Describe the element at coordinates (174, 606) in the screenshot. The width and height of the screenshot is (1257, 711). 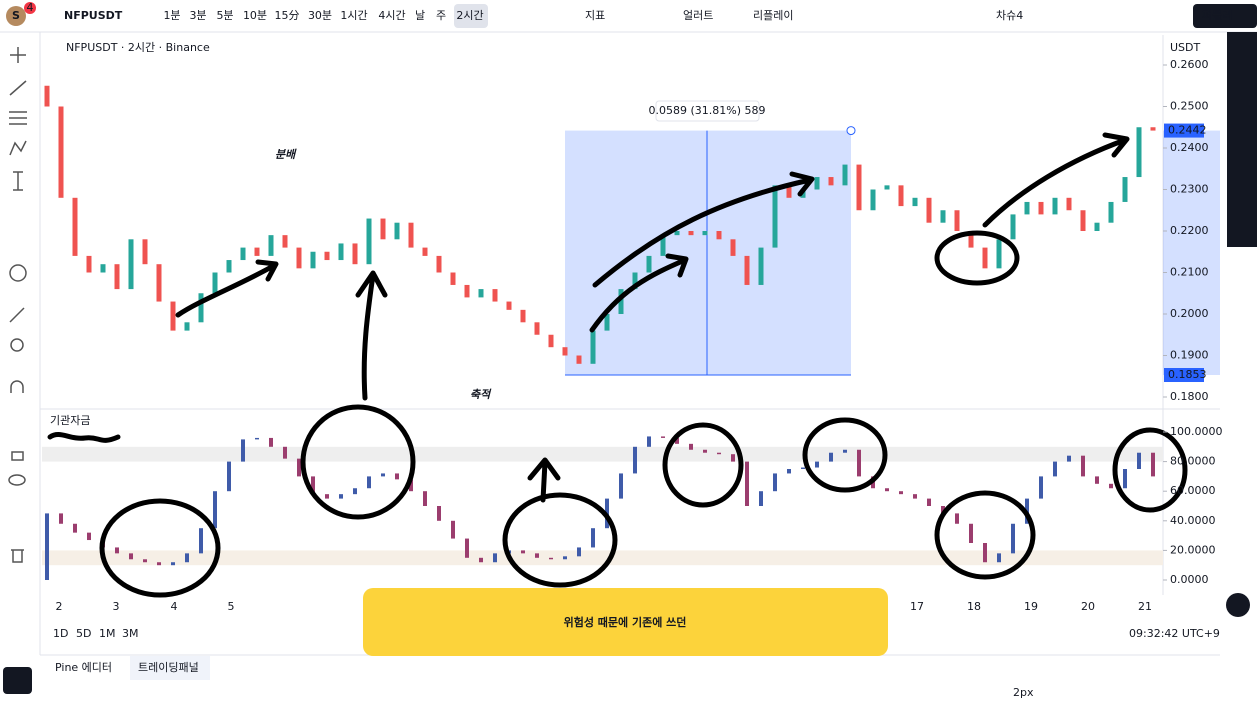
I see `date-label: 4` at that location.